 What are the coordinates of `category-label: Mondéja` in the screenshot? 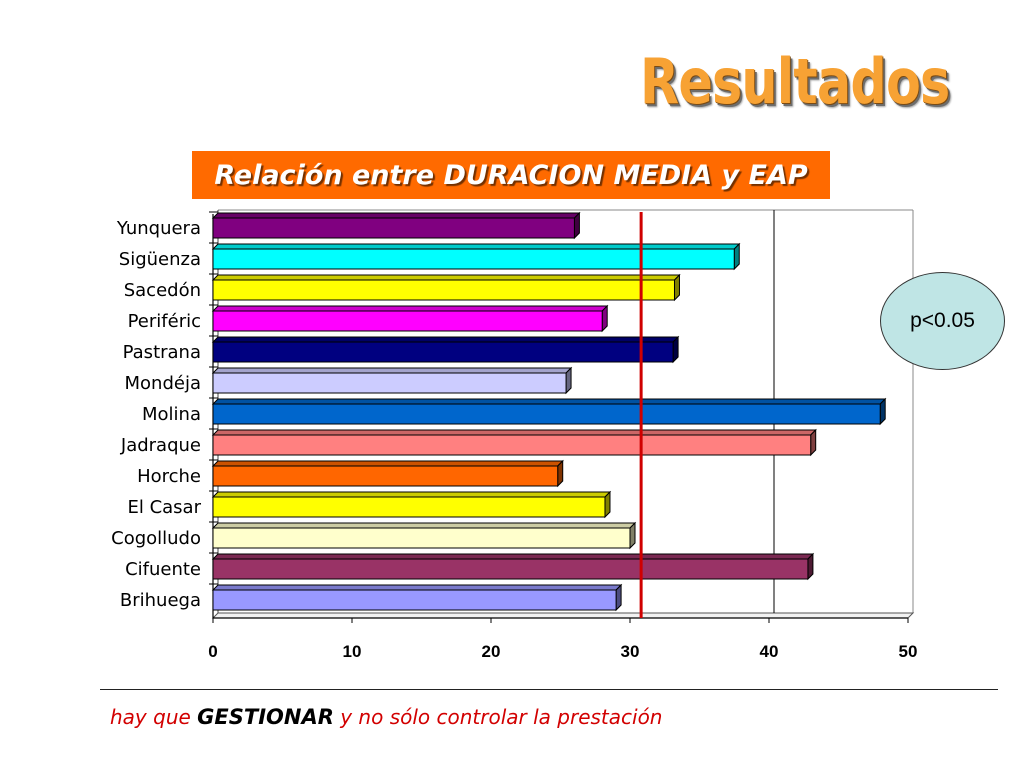 It's located at (163, 383).